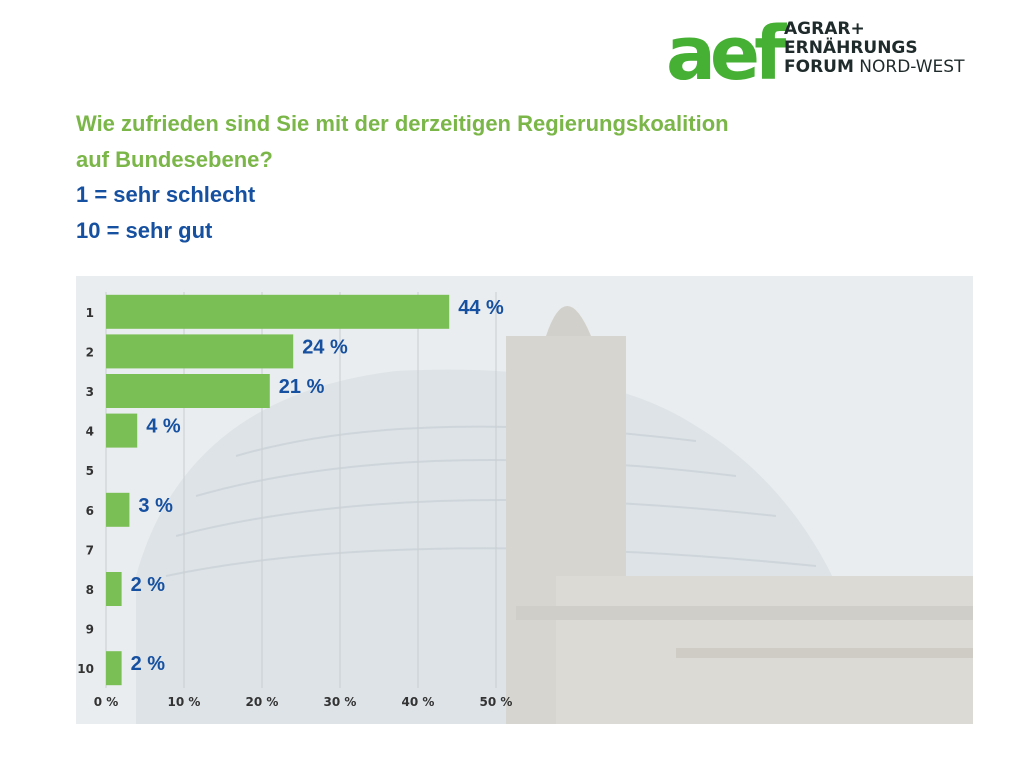 The image size is (1024, 768). I want to click on x-tick-label: 20 %, so click(262, 702).